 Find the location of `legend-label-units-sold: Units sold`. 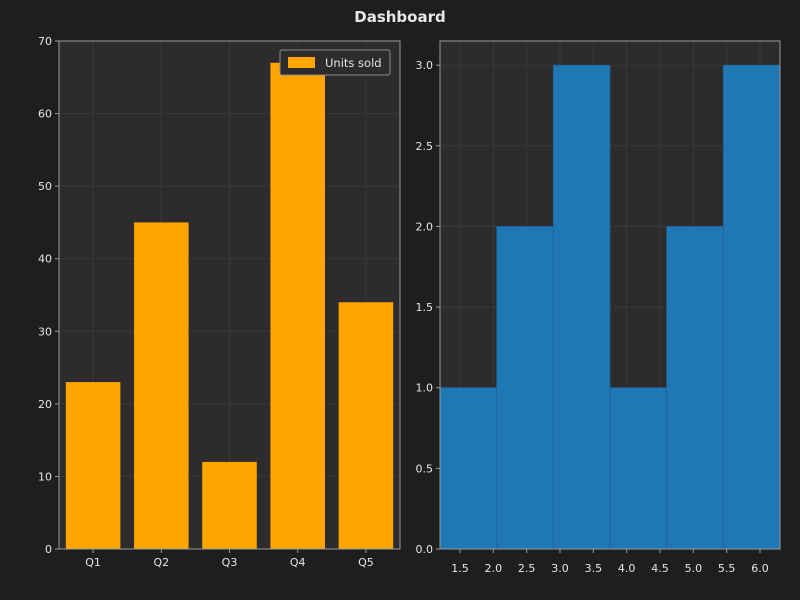

legend-label-units-sold: Units sold is located at coordinates (353, 63).